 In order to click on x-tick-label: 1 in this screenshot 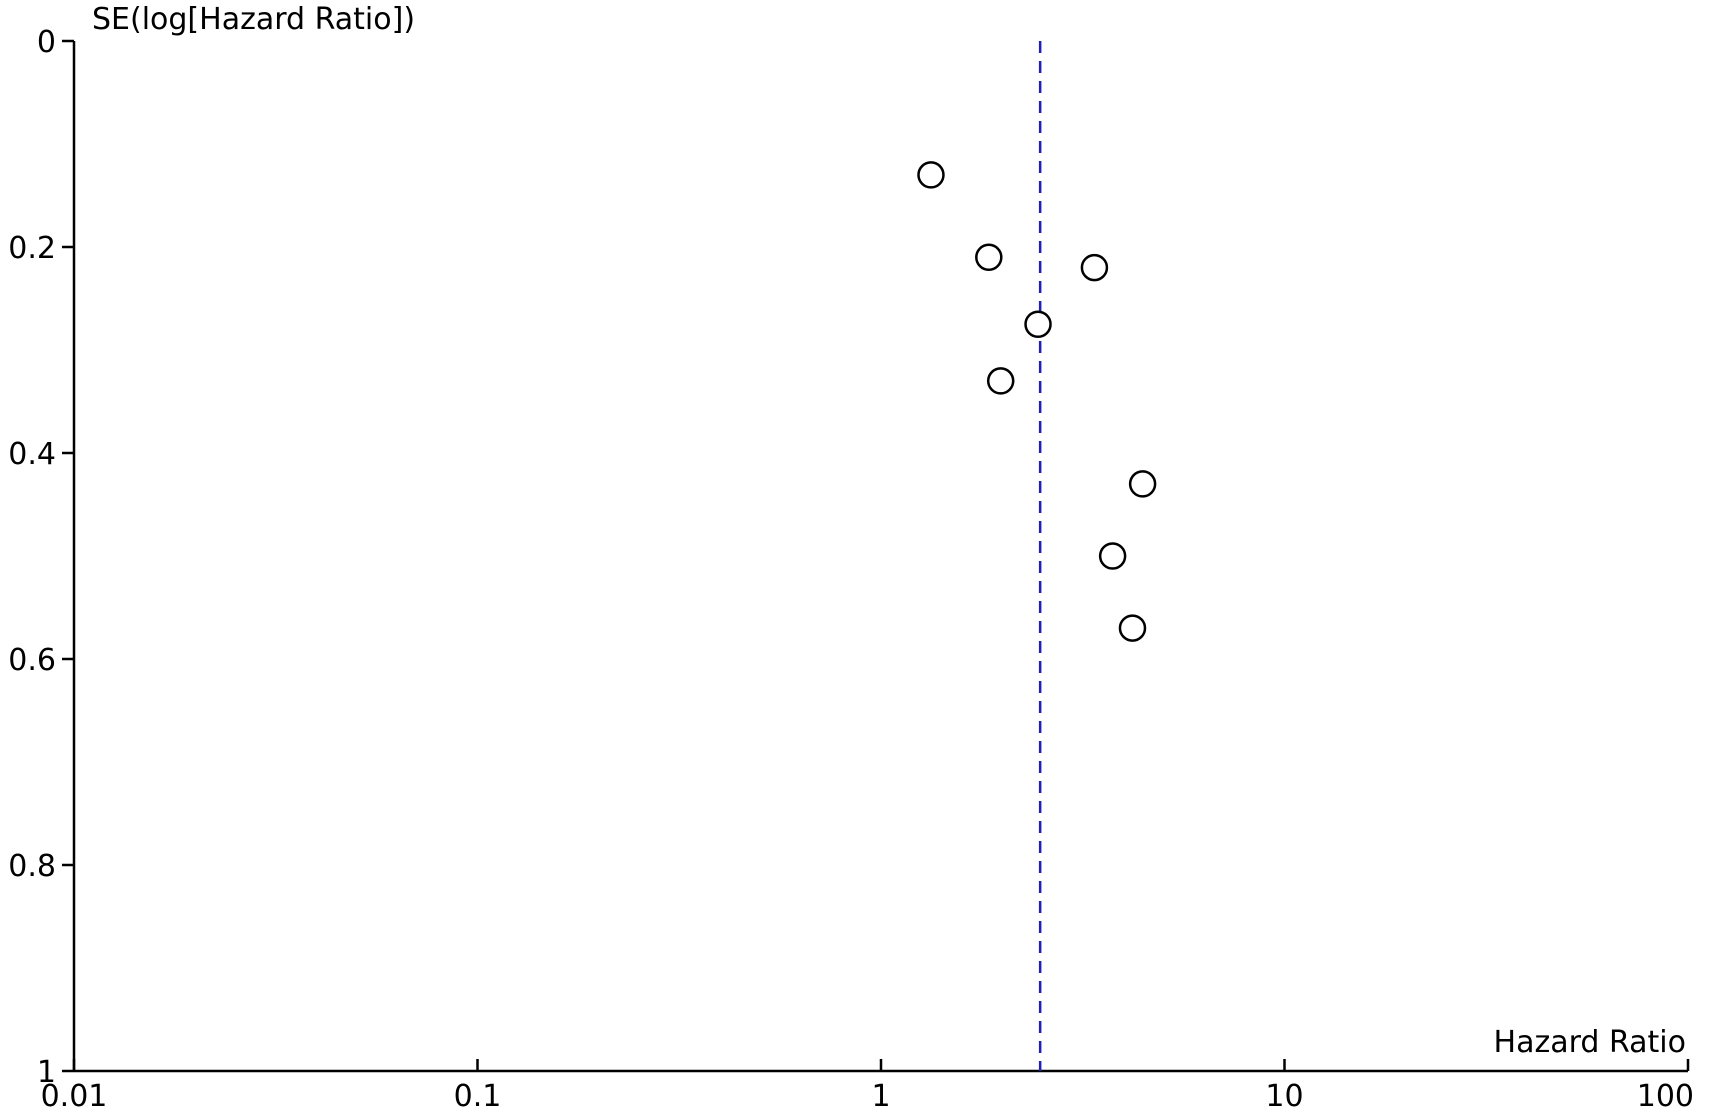, I will do `click(880, 1096)`.